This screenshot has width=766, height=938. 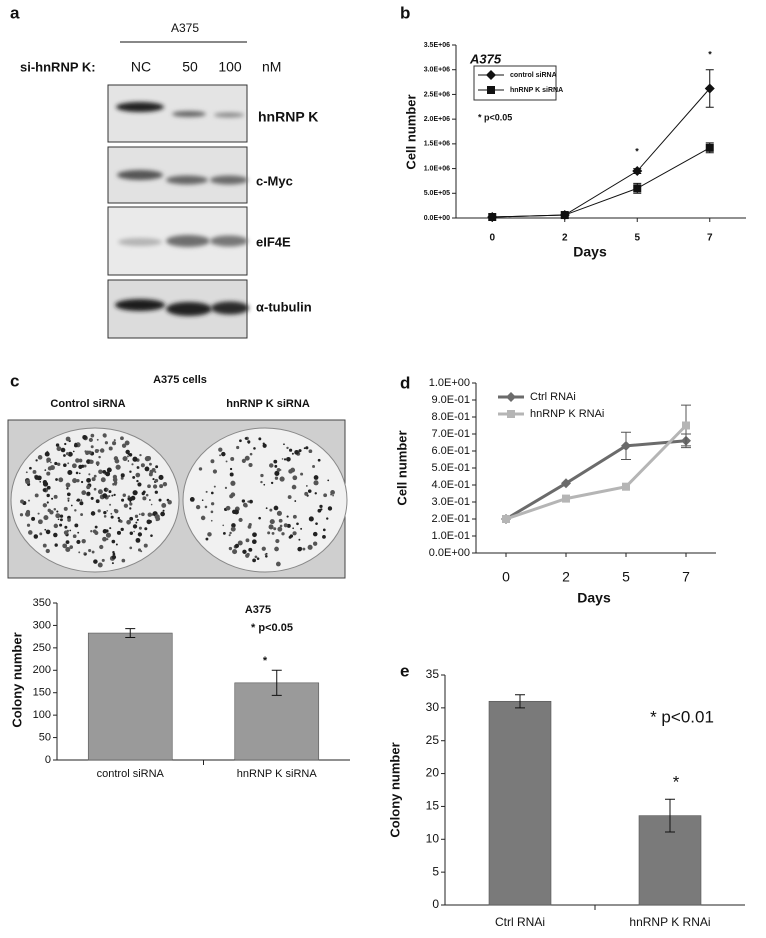 What do you see at coordinates (669, 922) in the screenshot?
I see `x-tick-label: hnRNP K RNAi` at bounding box center [669, 922].